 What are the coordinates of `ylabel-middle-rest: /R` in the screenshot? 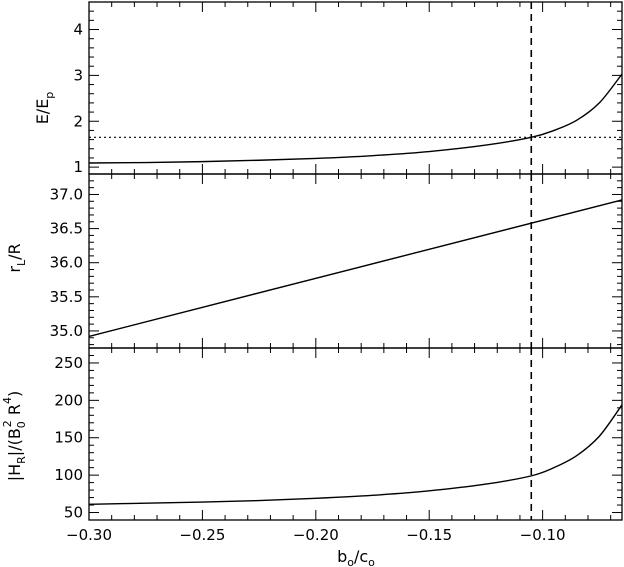 It's located at (14, 251).